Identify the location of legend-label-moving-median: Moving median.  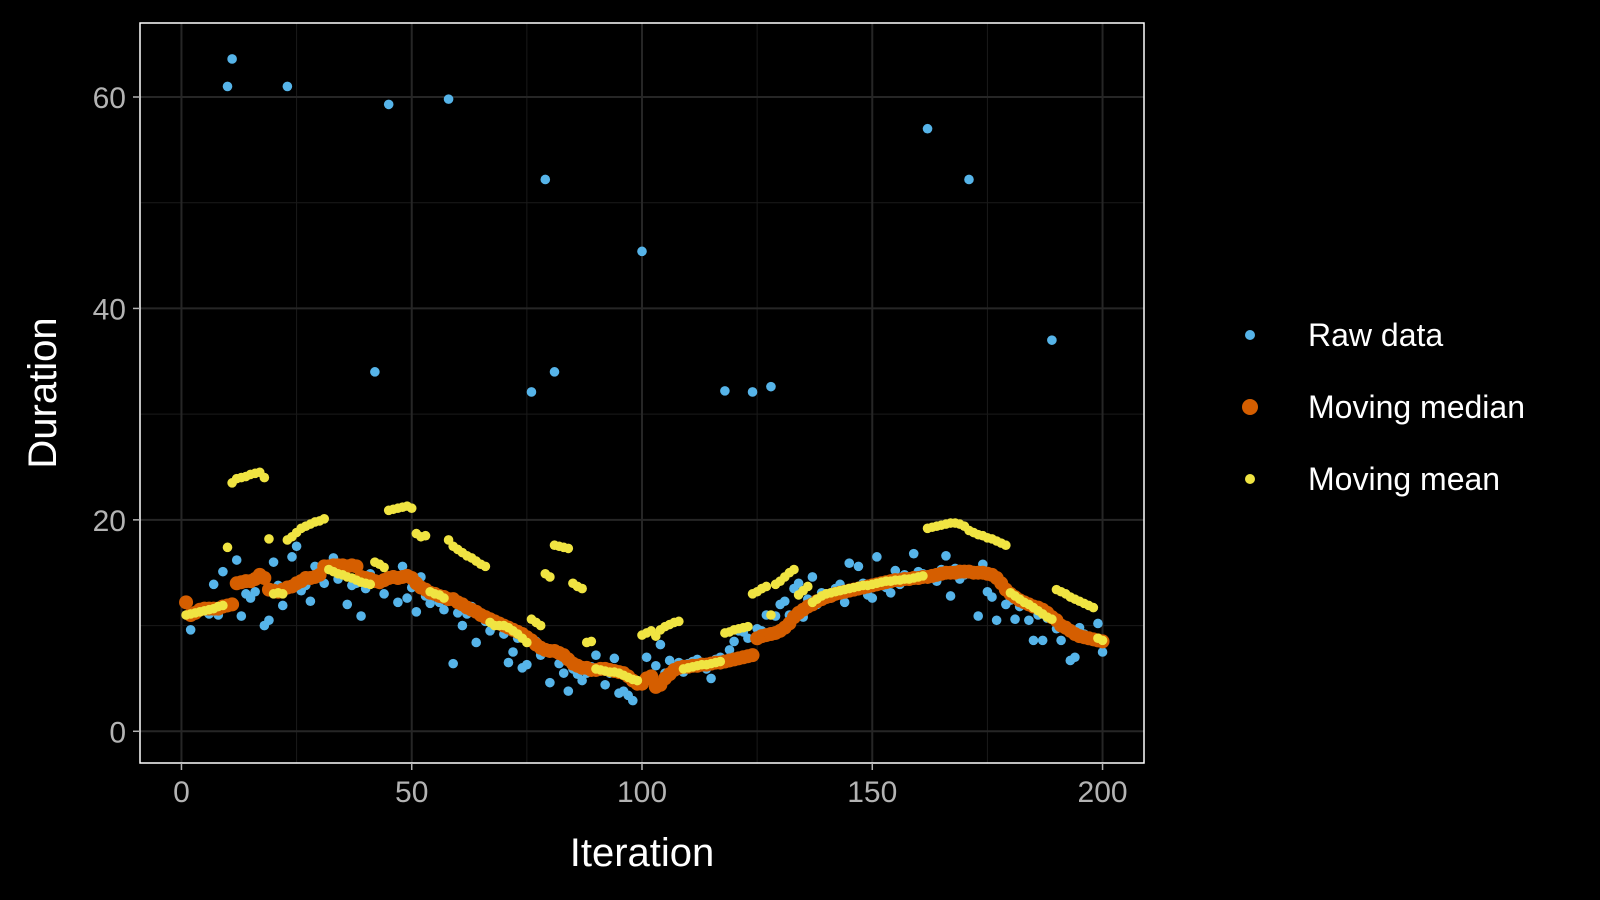
(1416, 407).